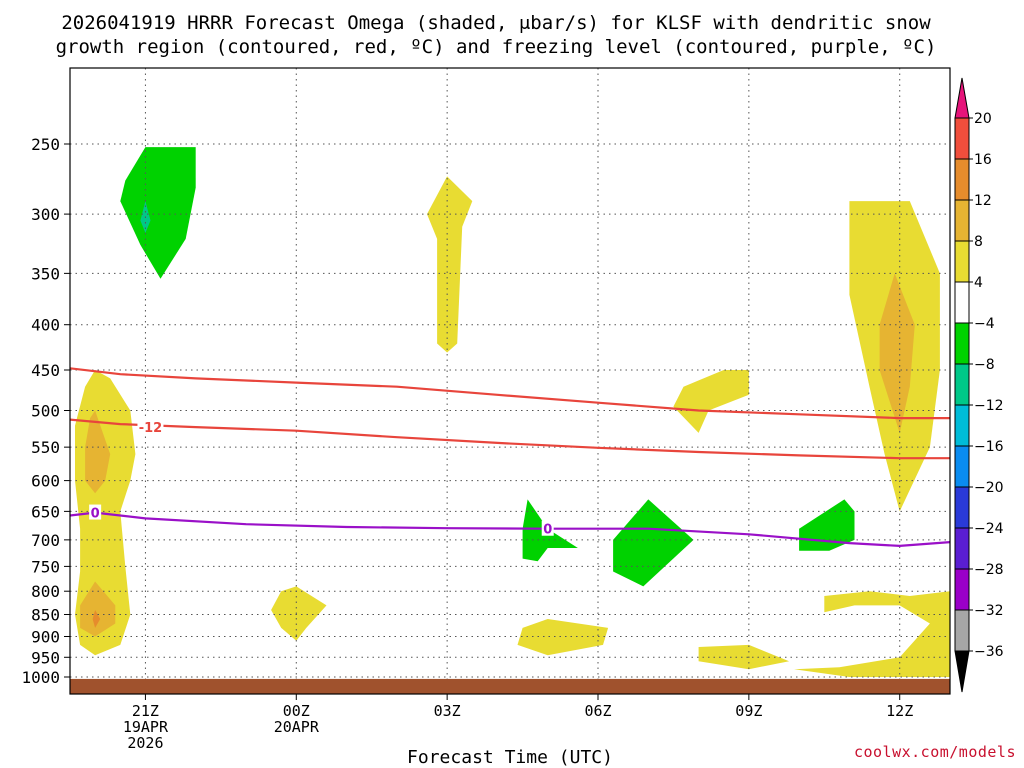 The width and height of the screenshot is (1024, 768). What do you see at coordinates (979, 385) in the screenshot?
I see `colorbar: 20 16 12 8 4 −4 −8 −12 −16 −20 −24 −28 −32 −36` at bounding box center [979, 385].